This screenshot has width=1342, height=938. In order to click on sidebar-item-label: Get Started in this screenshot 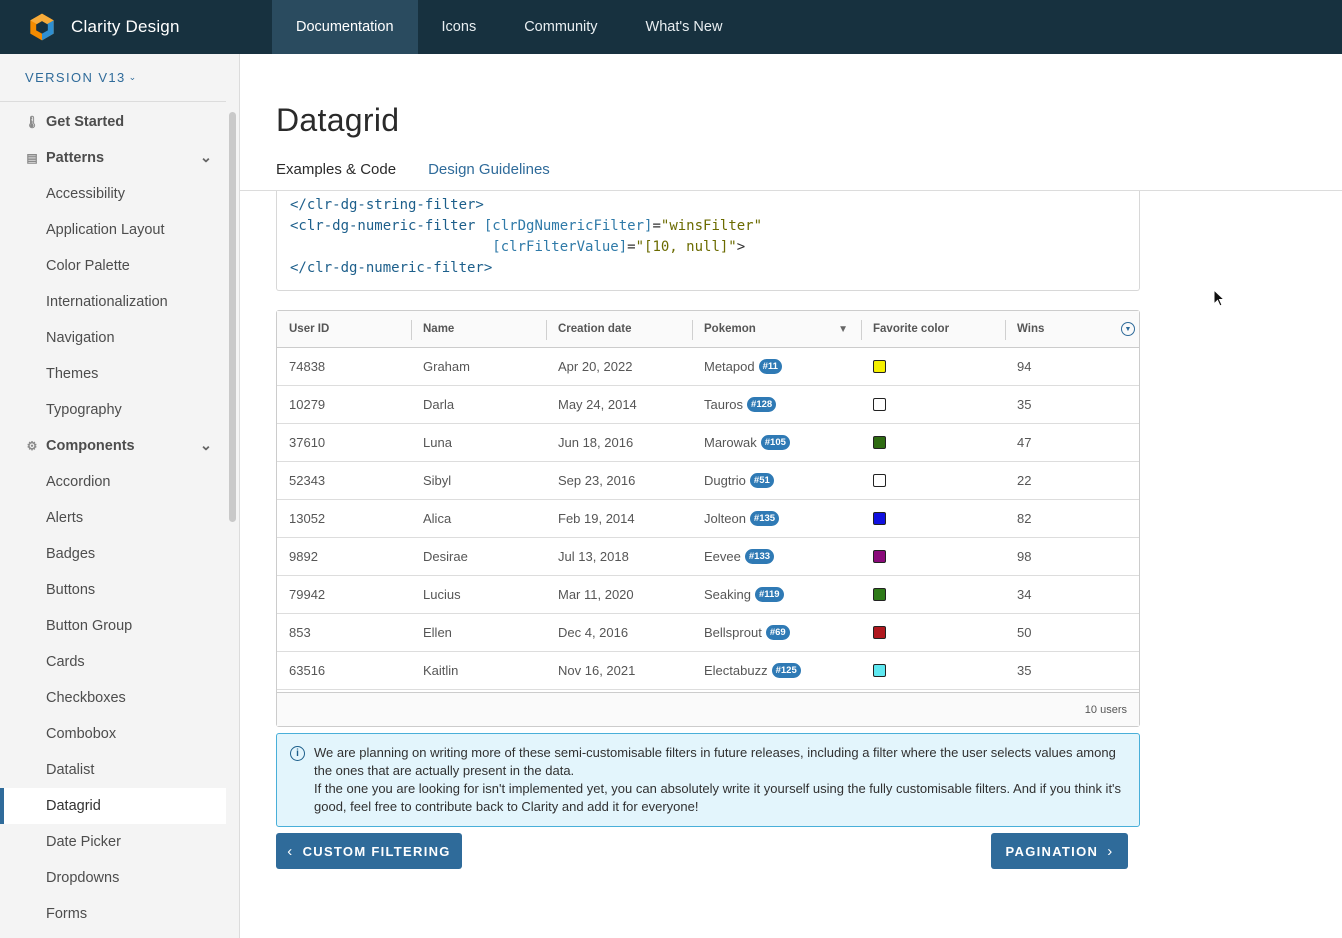, I will do `click(85, 122)`.